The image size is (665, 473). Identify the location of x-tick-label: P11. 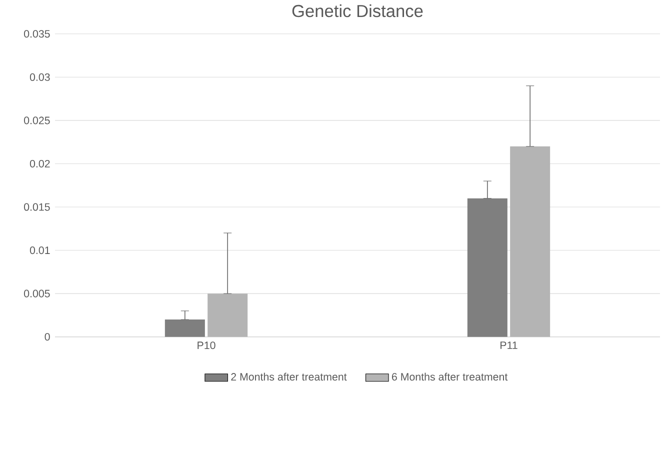
(509, 345).